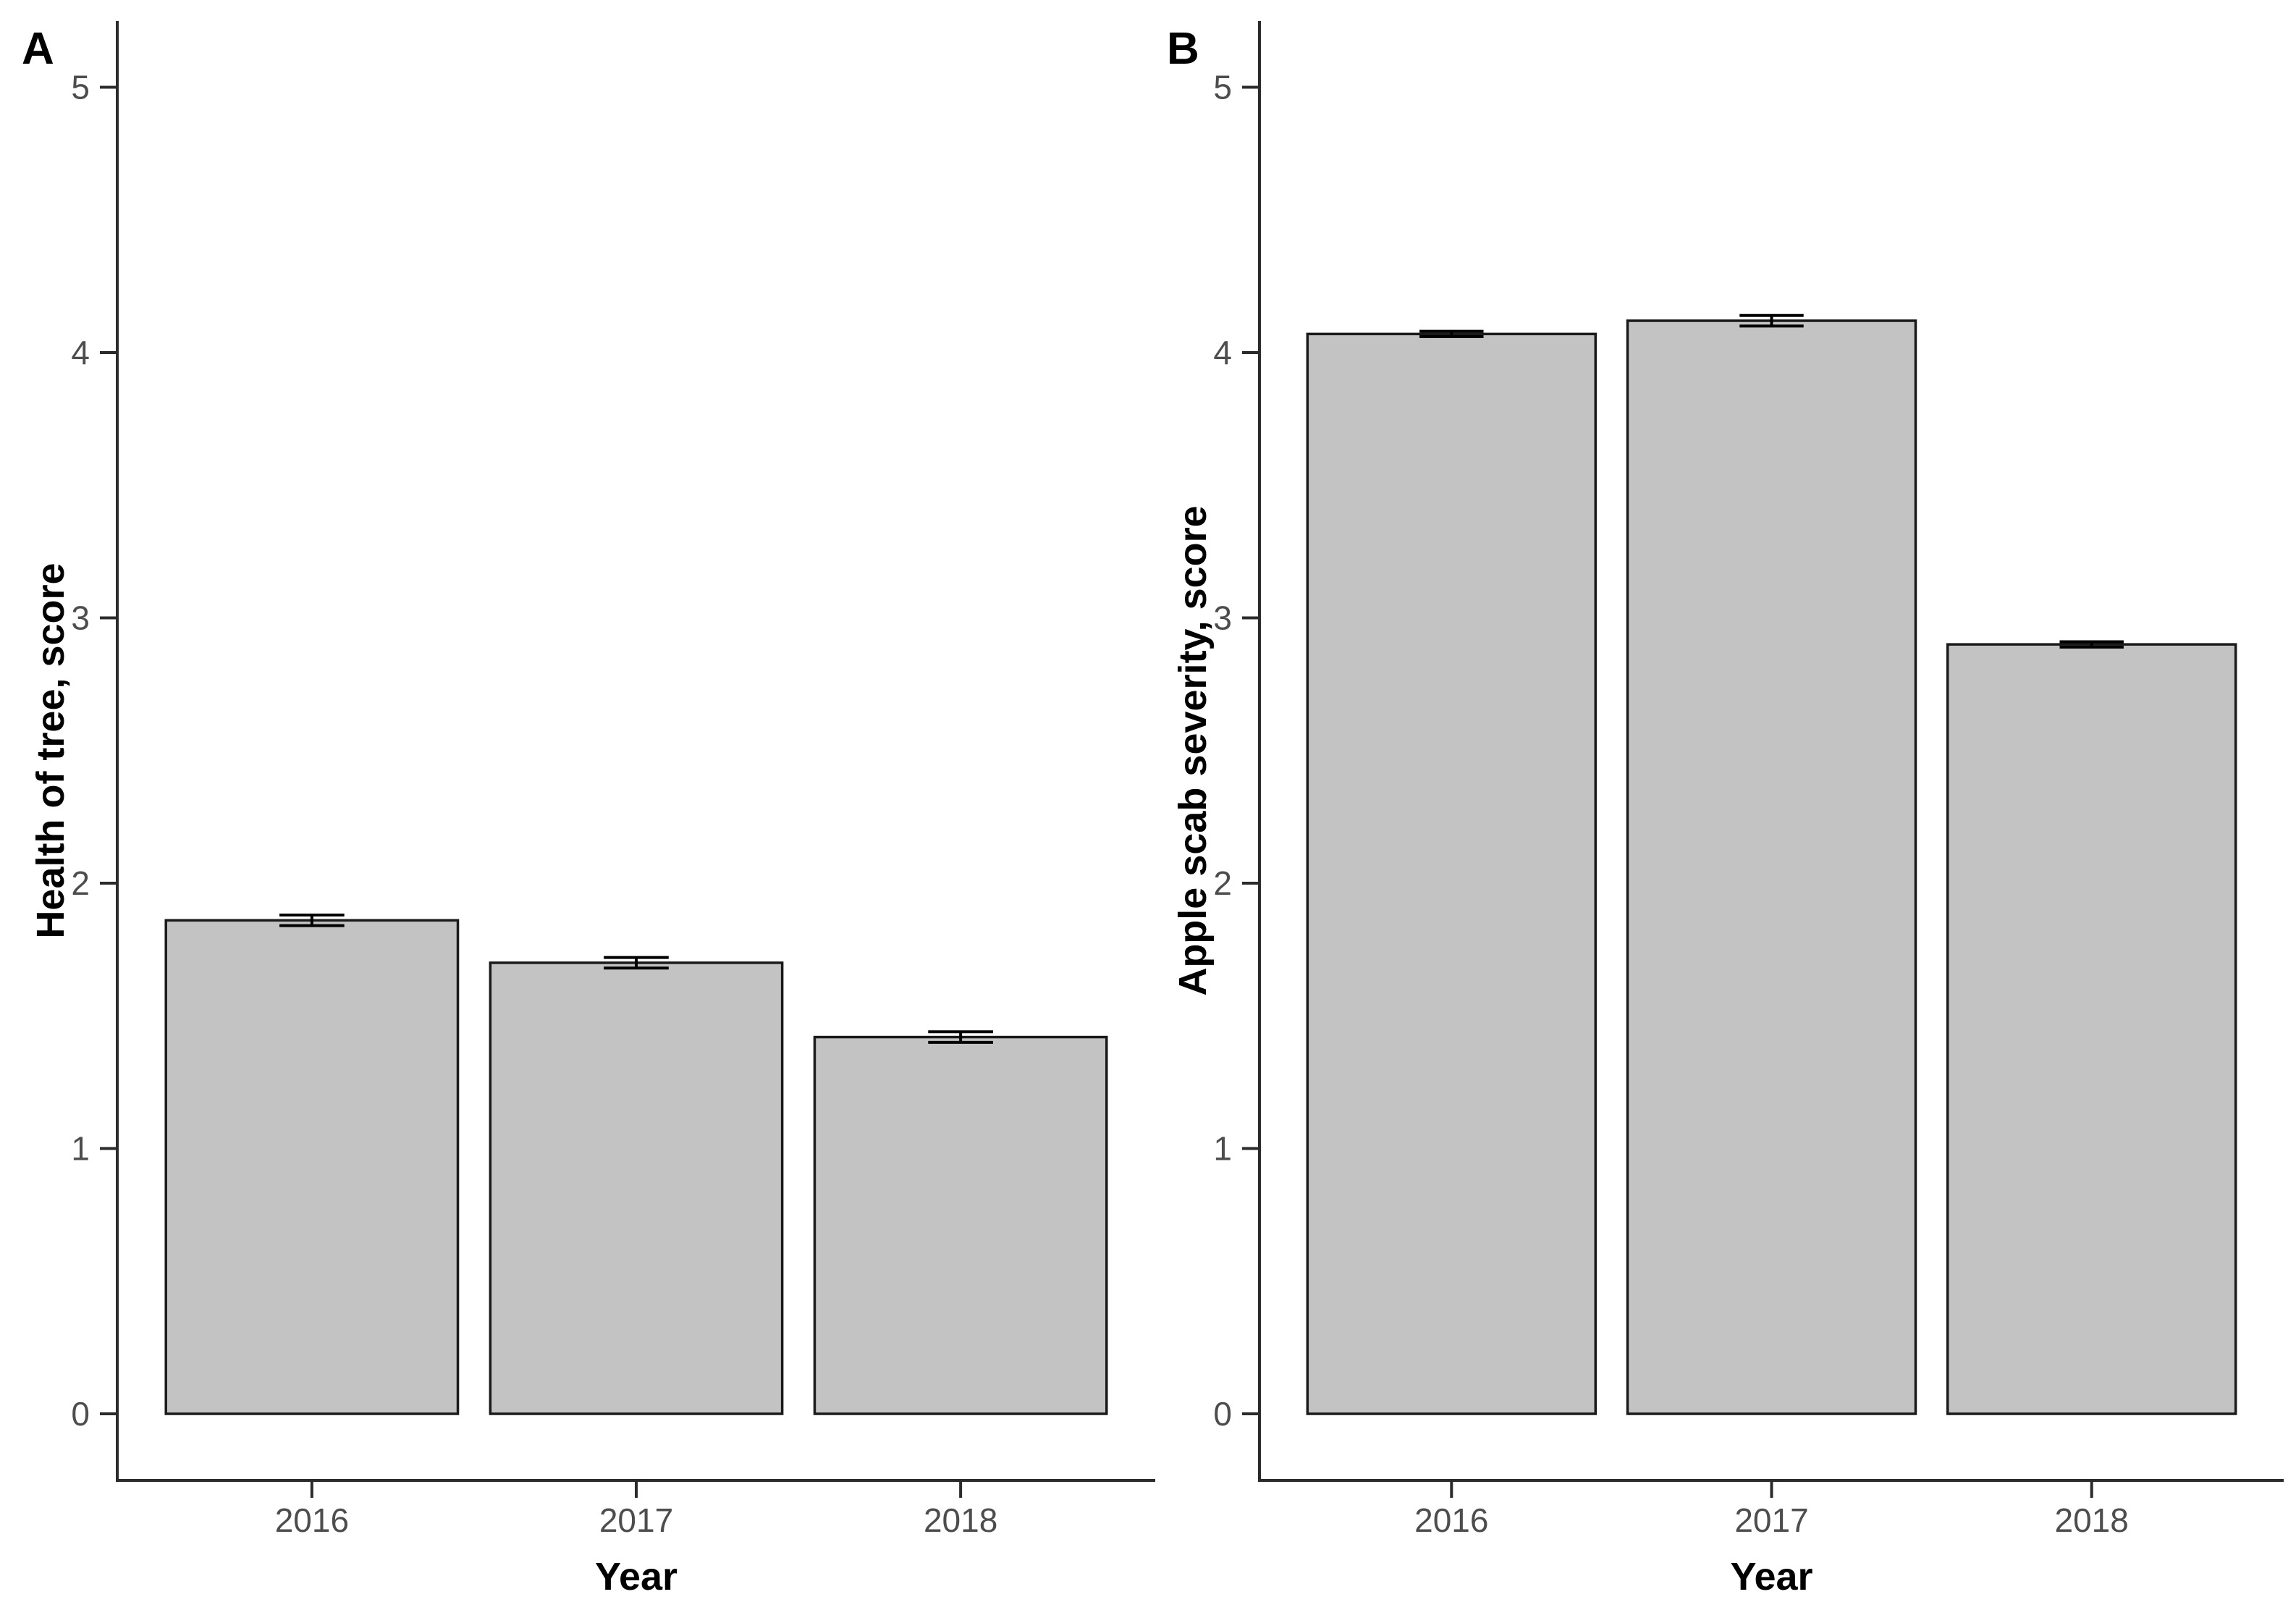 The height and width of the screenshot is (1610, 2296). Describe the element at coordinates (51, 750) in the screenshot. I see `y-axis-title: Health of tree, score` at that location.